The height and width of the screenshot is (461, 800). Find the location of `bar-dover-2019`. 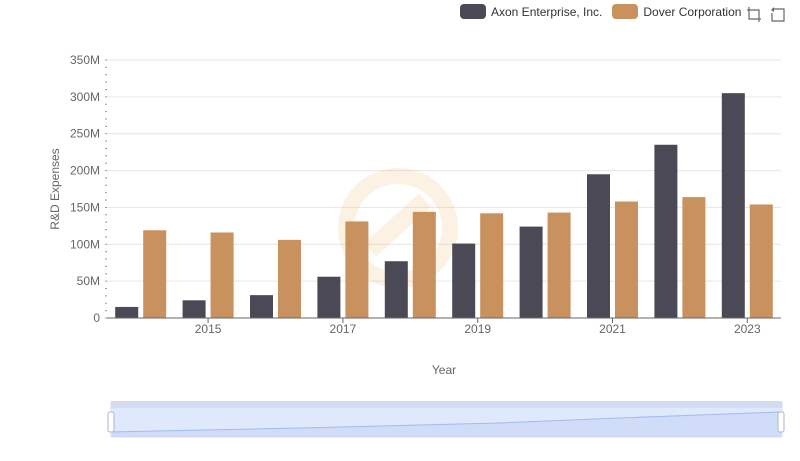

bar-dover-2019 is located at coordinates (492, 265).